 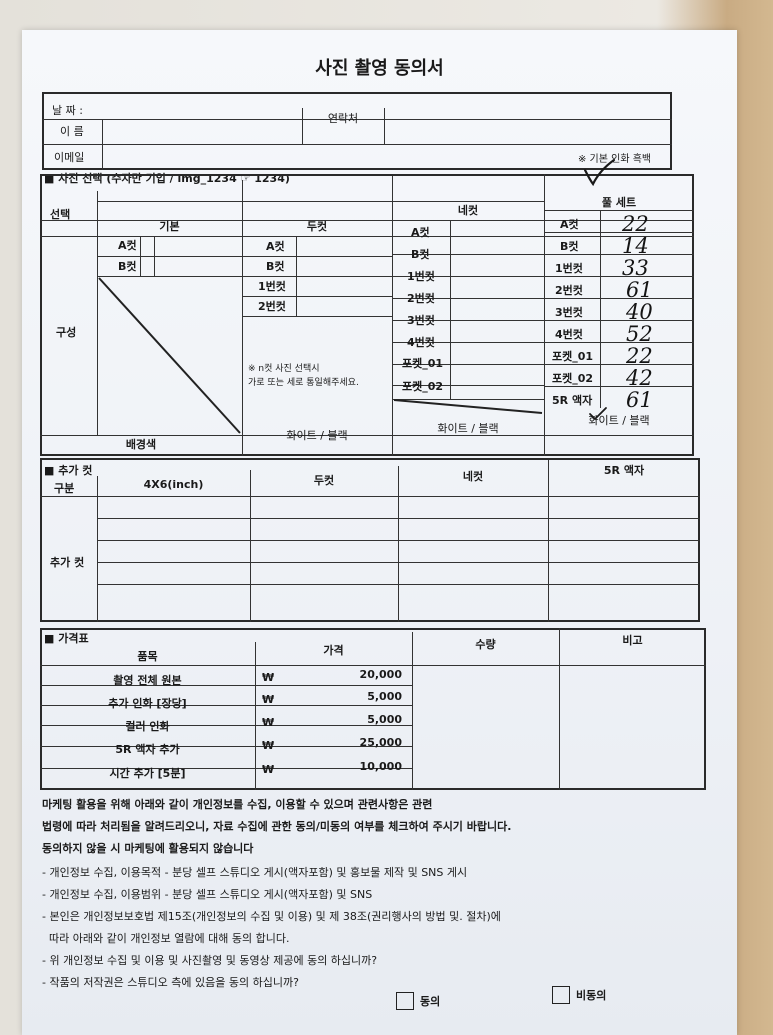 What do you see at coordinates (275, 266) in the screenshot?
I see `two-item: B컷` at bounding box center [275, 266].